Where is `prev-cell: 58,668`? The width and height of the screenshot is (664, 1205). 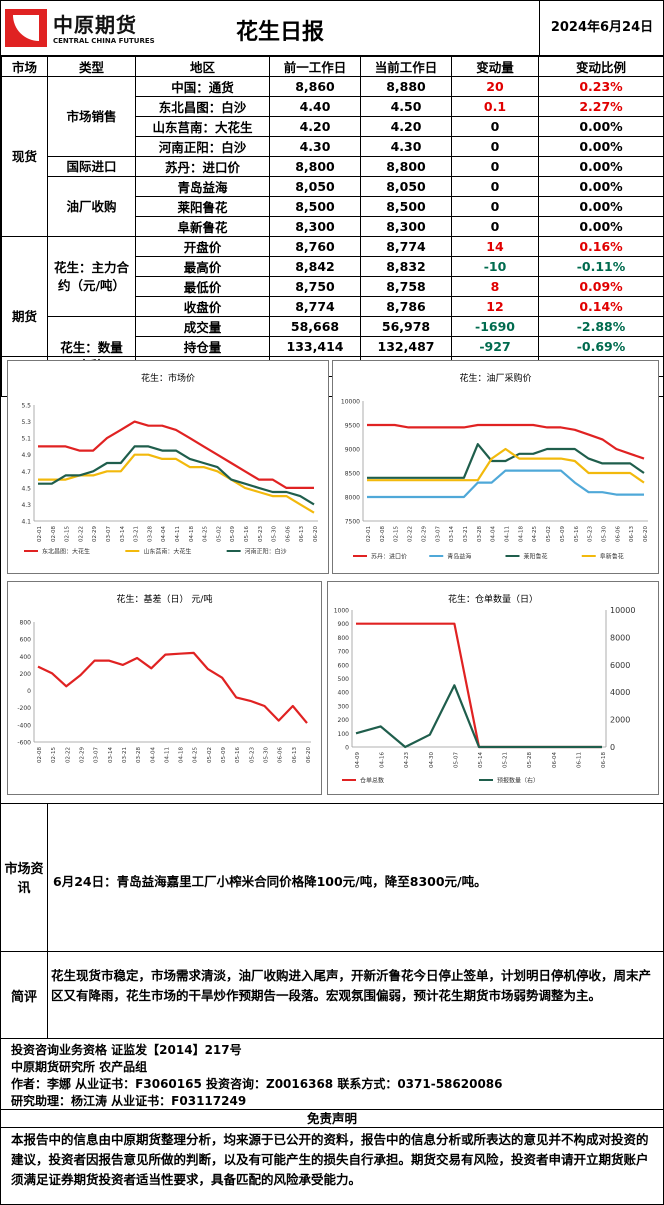 prev-cell: 58,668 is located at coordinates (315, 326).